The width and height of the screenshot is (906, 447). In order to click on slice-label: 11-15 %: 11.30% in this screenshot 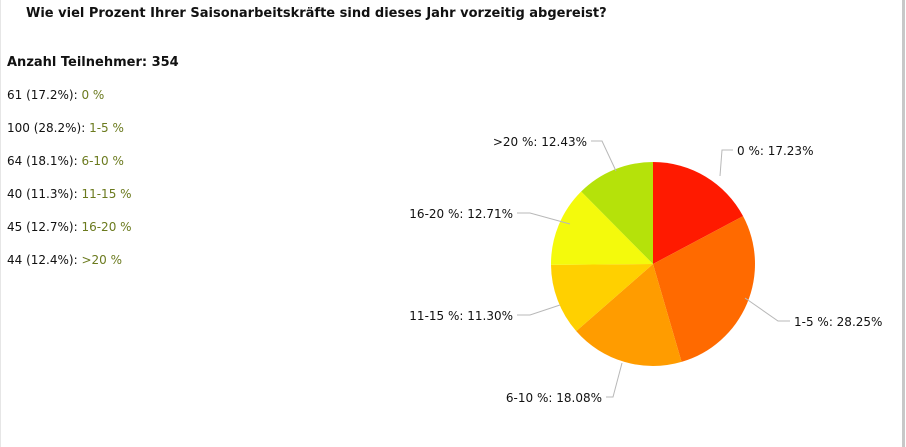, I will do `click(461, 316)`.